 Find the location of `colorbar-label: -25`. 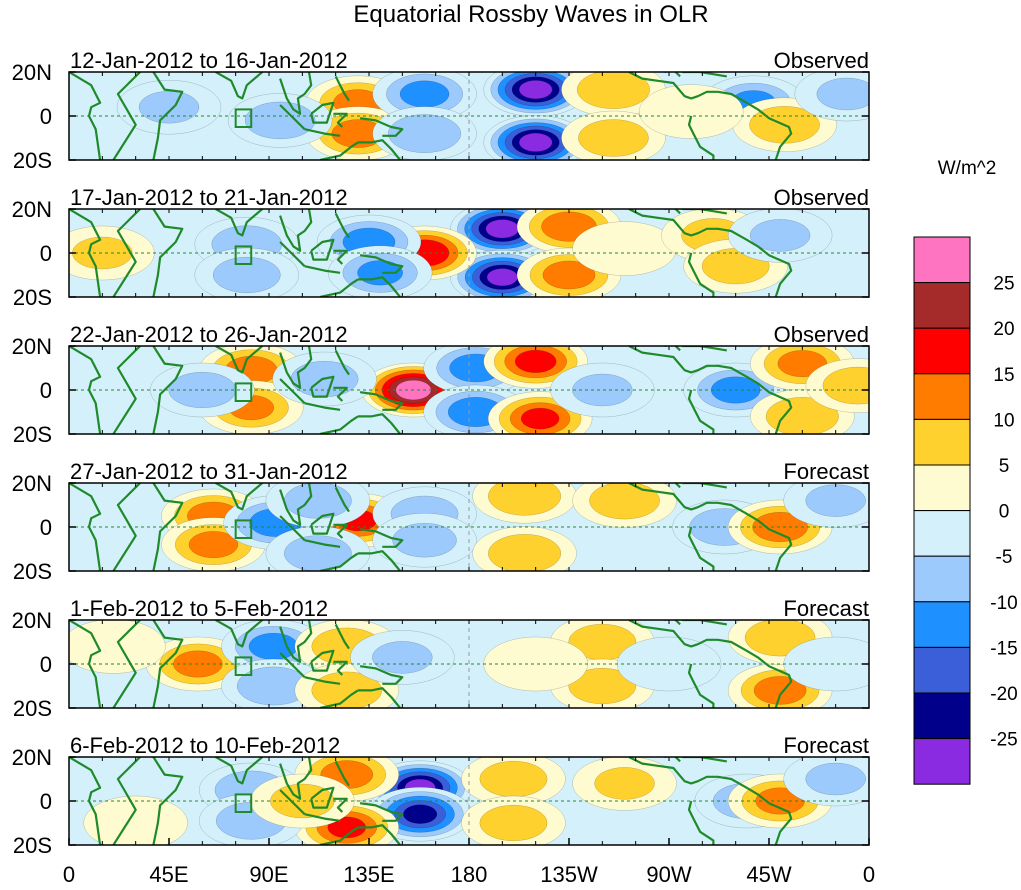

colorbar-label: -25 is located at coordinates (1003, 740).